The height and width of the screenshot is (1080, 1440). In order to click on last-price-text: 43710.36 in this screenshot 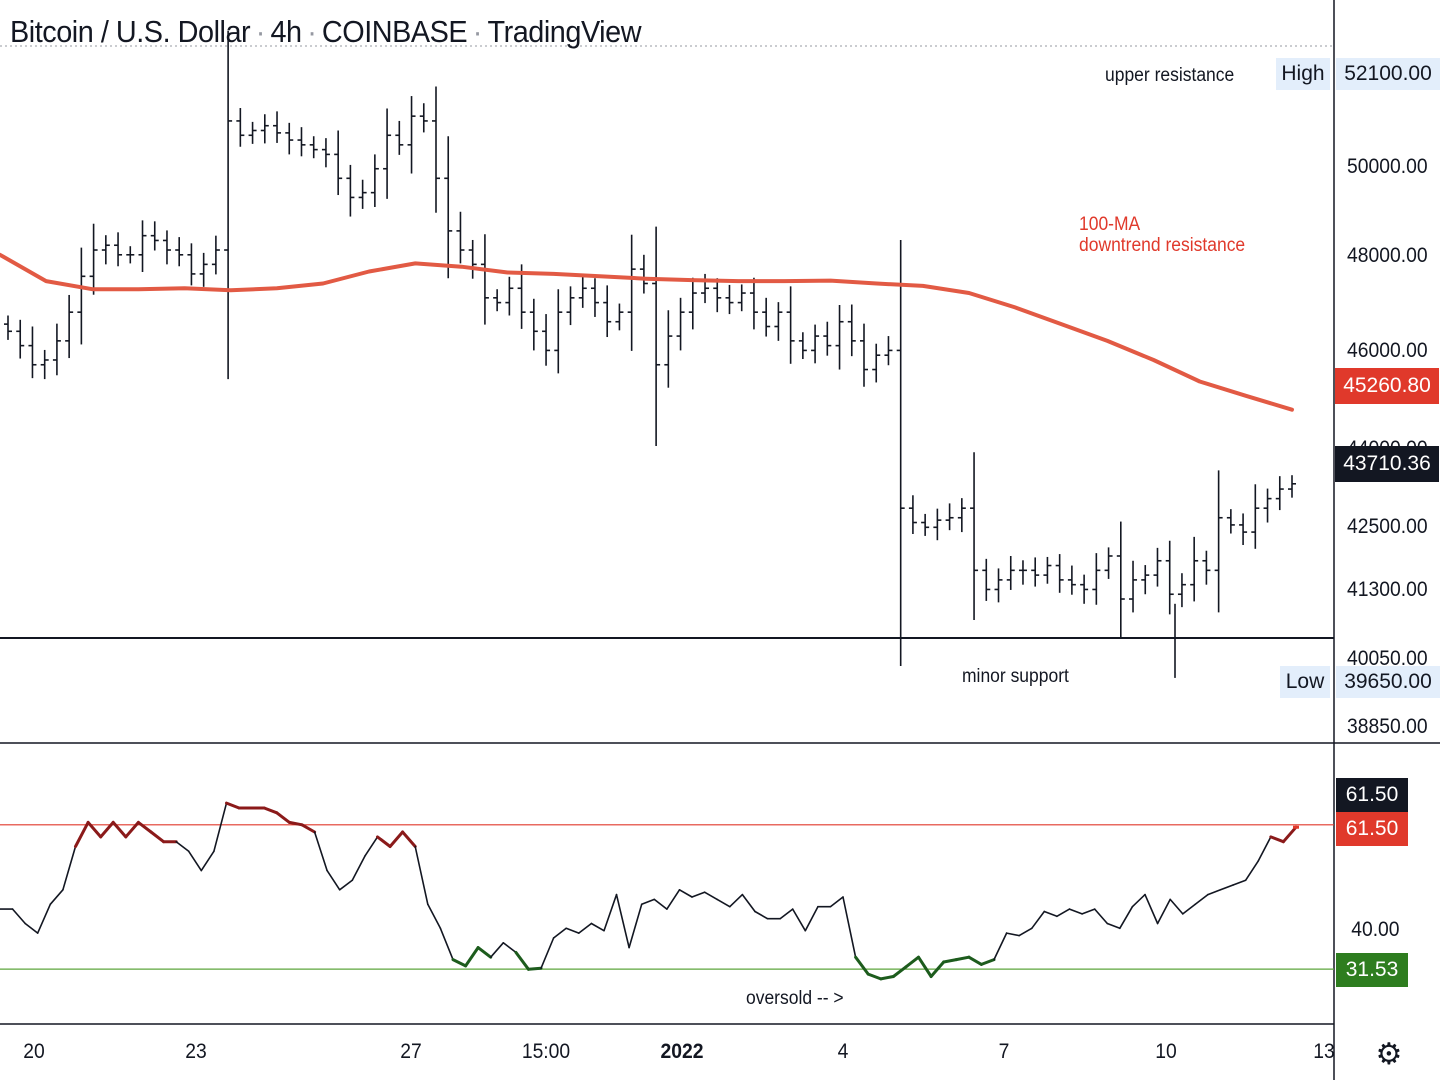, I will do `click(1387, 463)`.